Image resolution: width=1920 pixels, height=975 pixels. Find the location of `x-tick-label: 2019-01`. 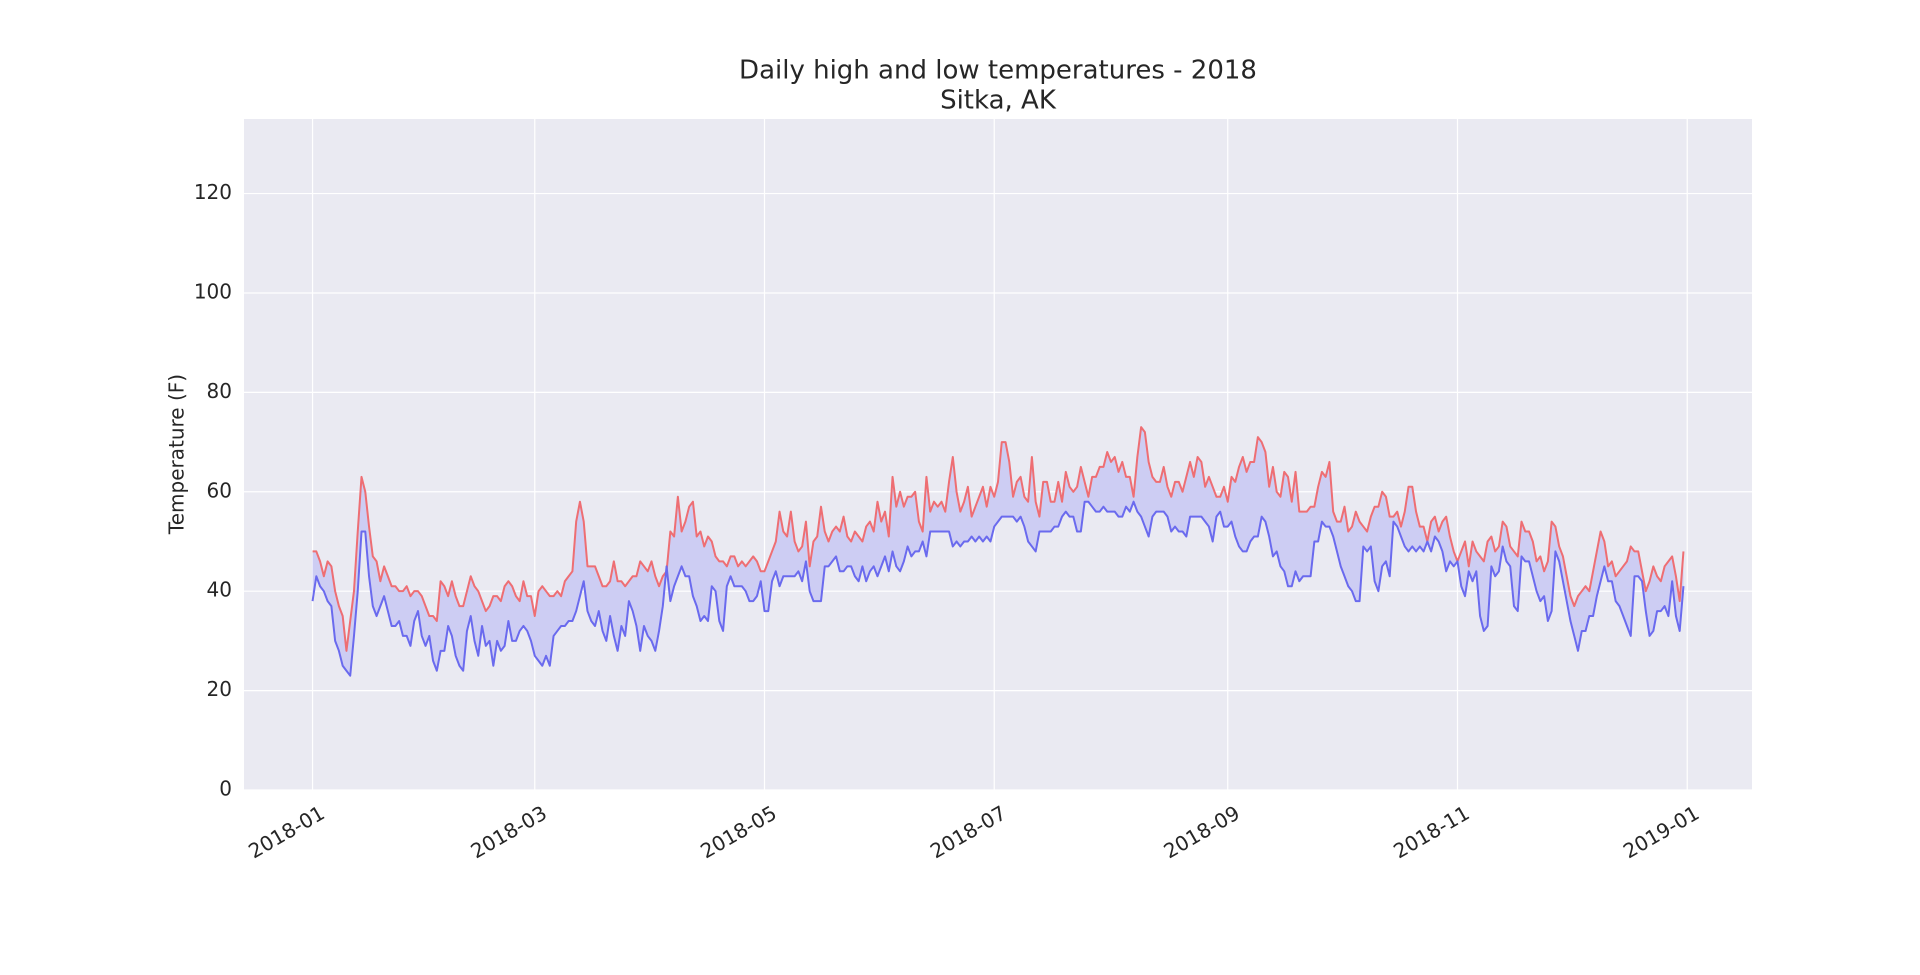

x-tick-label: 2019-01 is located at coordinates (1661, 832).